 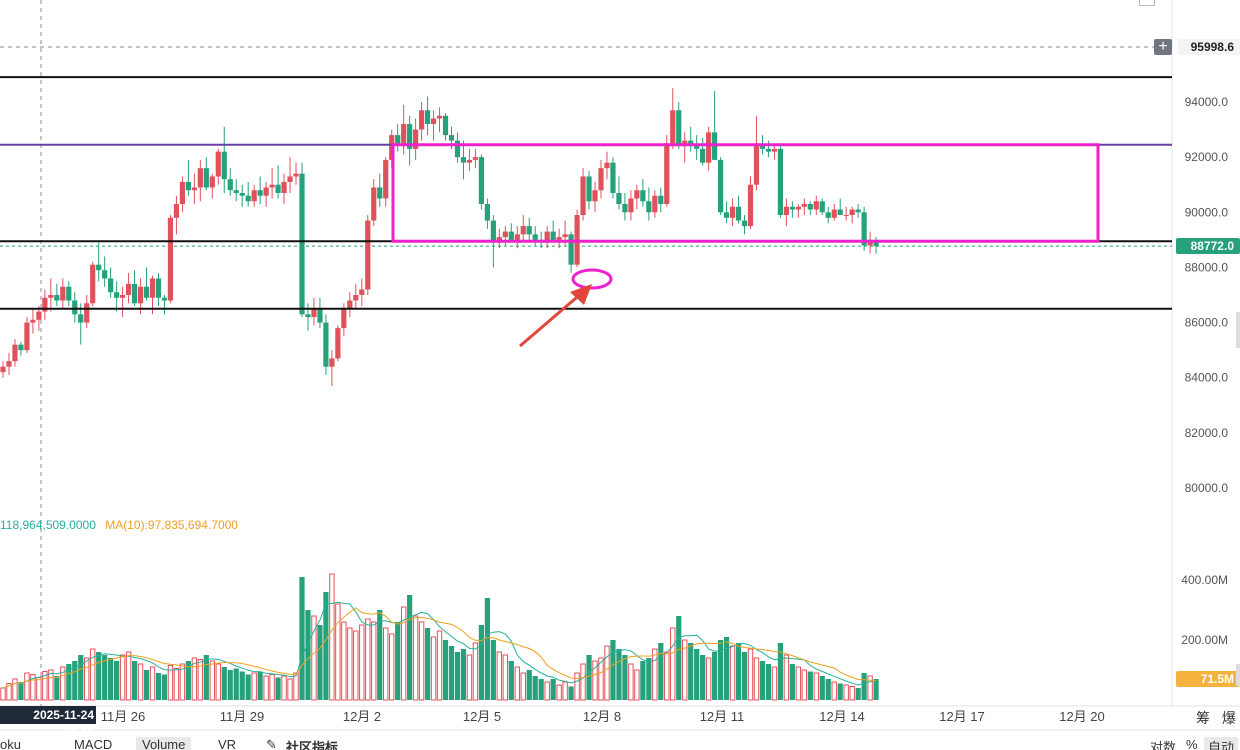 What do you see at coordinates (227, 743) in the screenshot?
I see `tab-vr: VR` at bounding box center [227, 743].